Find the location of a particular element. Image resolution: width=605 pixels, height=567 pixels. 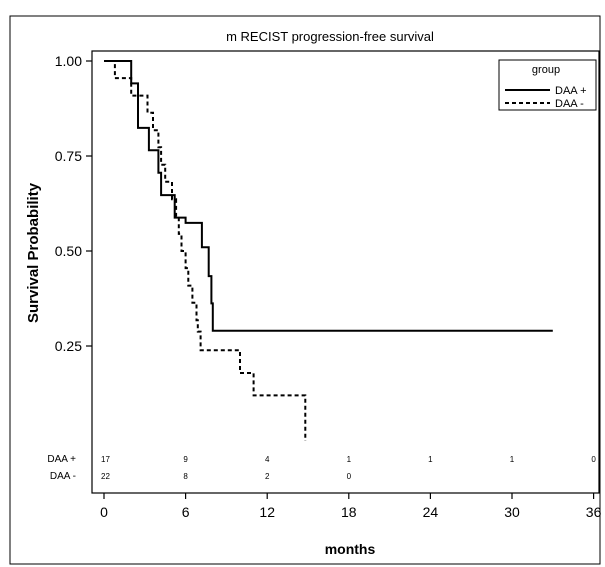

x-tick-label: 24 is located at coordinates (431, 512).